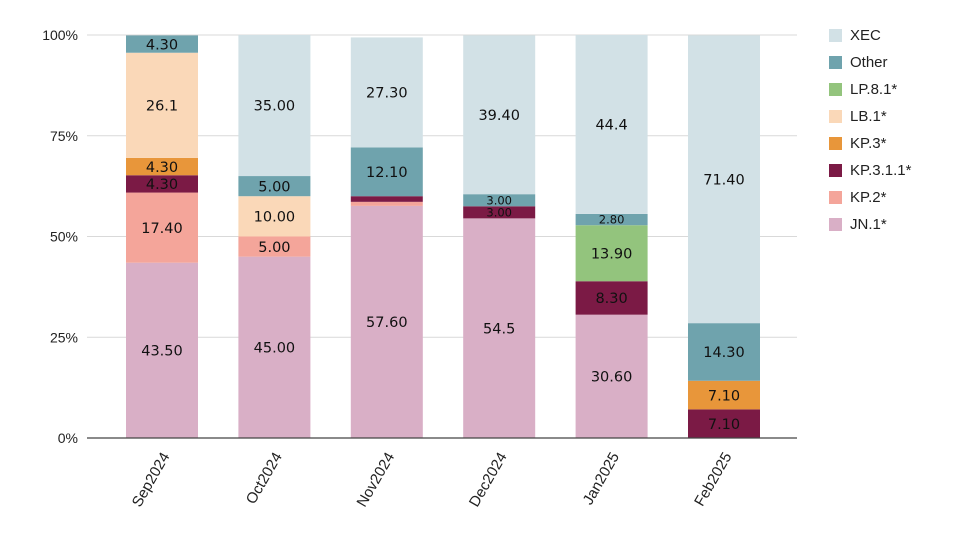 Image resolution: width=960 pixels, height=540 pixels. I want to click on data-label: 30.60, so click(612, 378).